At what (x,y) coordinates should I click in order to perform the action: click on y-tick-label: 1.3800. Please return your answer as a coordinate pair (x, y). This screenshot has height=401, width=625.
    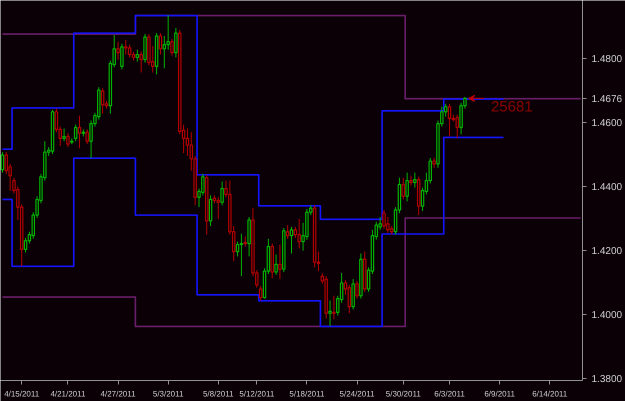
    Looking at the image, I should click on (607, 380).